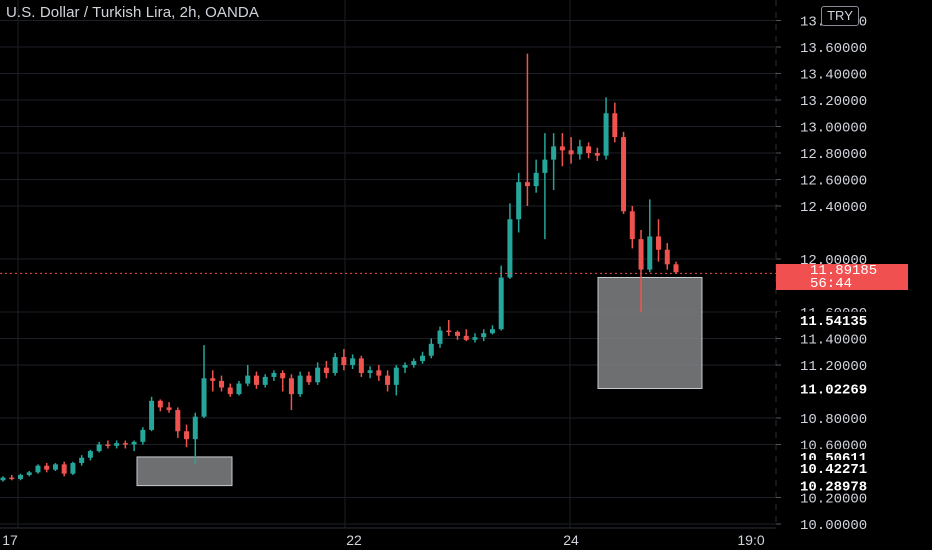 The height and width of the screenshot is (550, 932). Describe the element at coordinates (833, 526) in the screenshot. I see `price-tick-label: 10.00000` at that location.